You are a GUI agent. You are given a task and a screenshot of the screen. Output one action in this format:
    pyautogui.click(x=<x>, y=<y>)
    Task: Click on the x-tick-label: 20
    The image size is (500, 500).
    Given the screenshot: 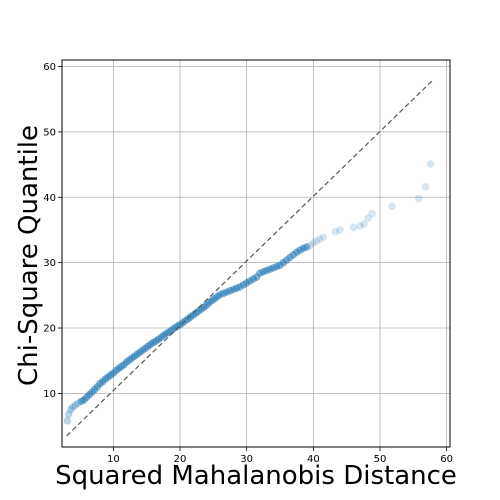 What is the action you would take?
    pyautogui.click(x=180, y=459)
    